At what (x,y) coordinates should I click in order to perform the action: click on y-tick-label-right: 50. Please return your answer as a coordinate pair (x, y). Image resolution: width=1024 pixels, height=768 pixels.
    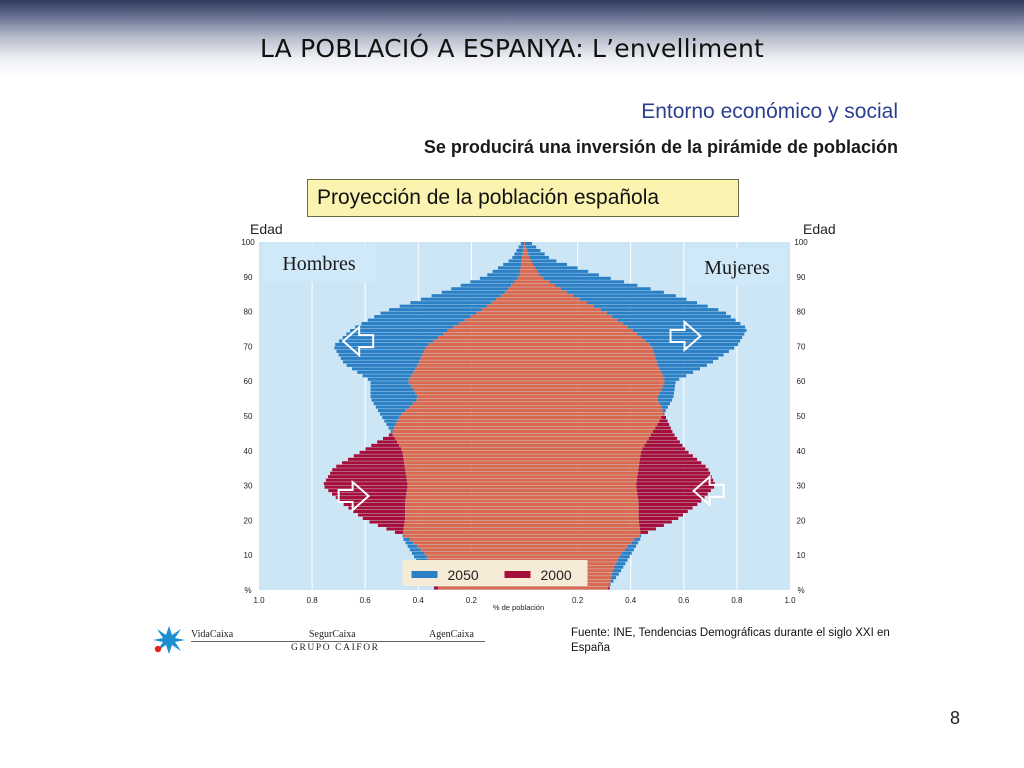
    Looking at the image, I should click on (801, 416).